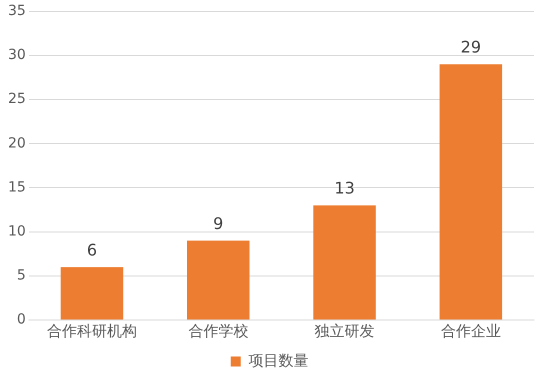  Describe the element at coordinates (218, 331) in the screenshot. I see `x-tick-label: 合作学校` at that location.